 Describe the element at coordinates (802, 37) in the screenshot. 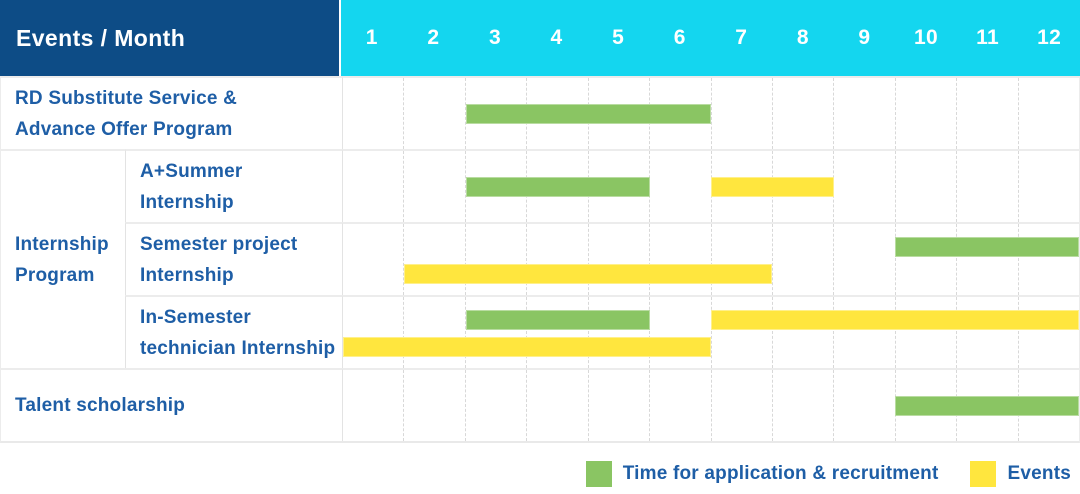

I see `month-header-8: 8` at that location.